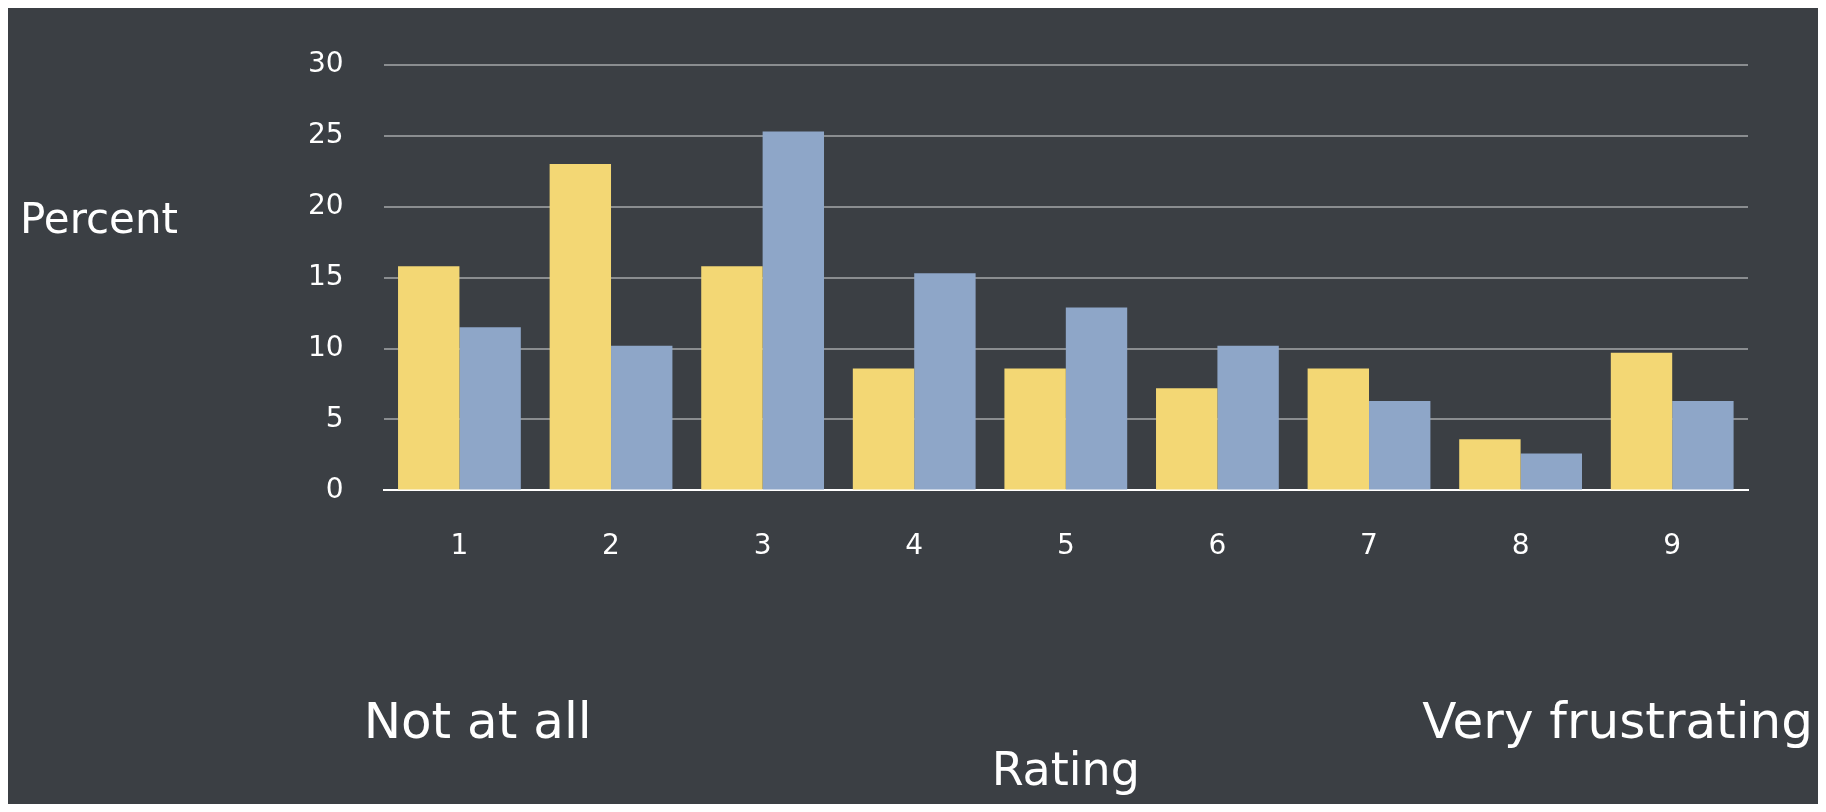 The height and width of the screenshot is (812, 1826). What do you see at coordinates (325, 275) in the screenshot?
I see `y-tick-label: 15` at bounding box center [325, 275].